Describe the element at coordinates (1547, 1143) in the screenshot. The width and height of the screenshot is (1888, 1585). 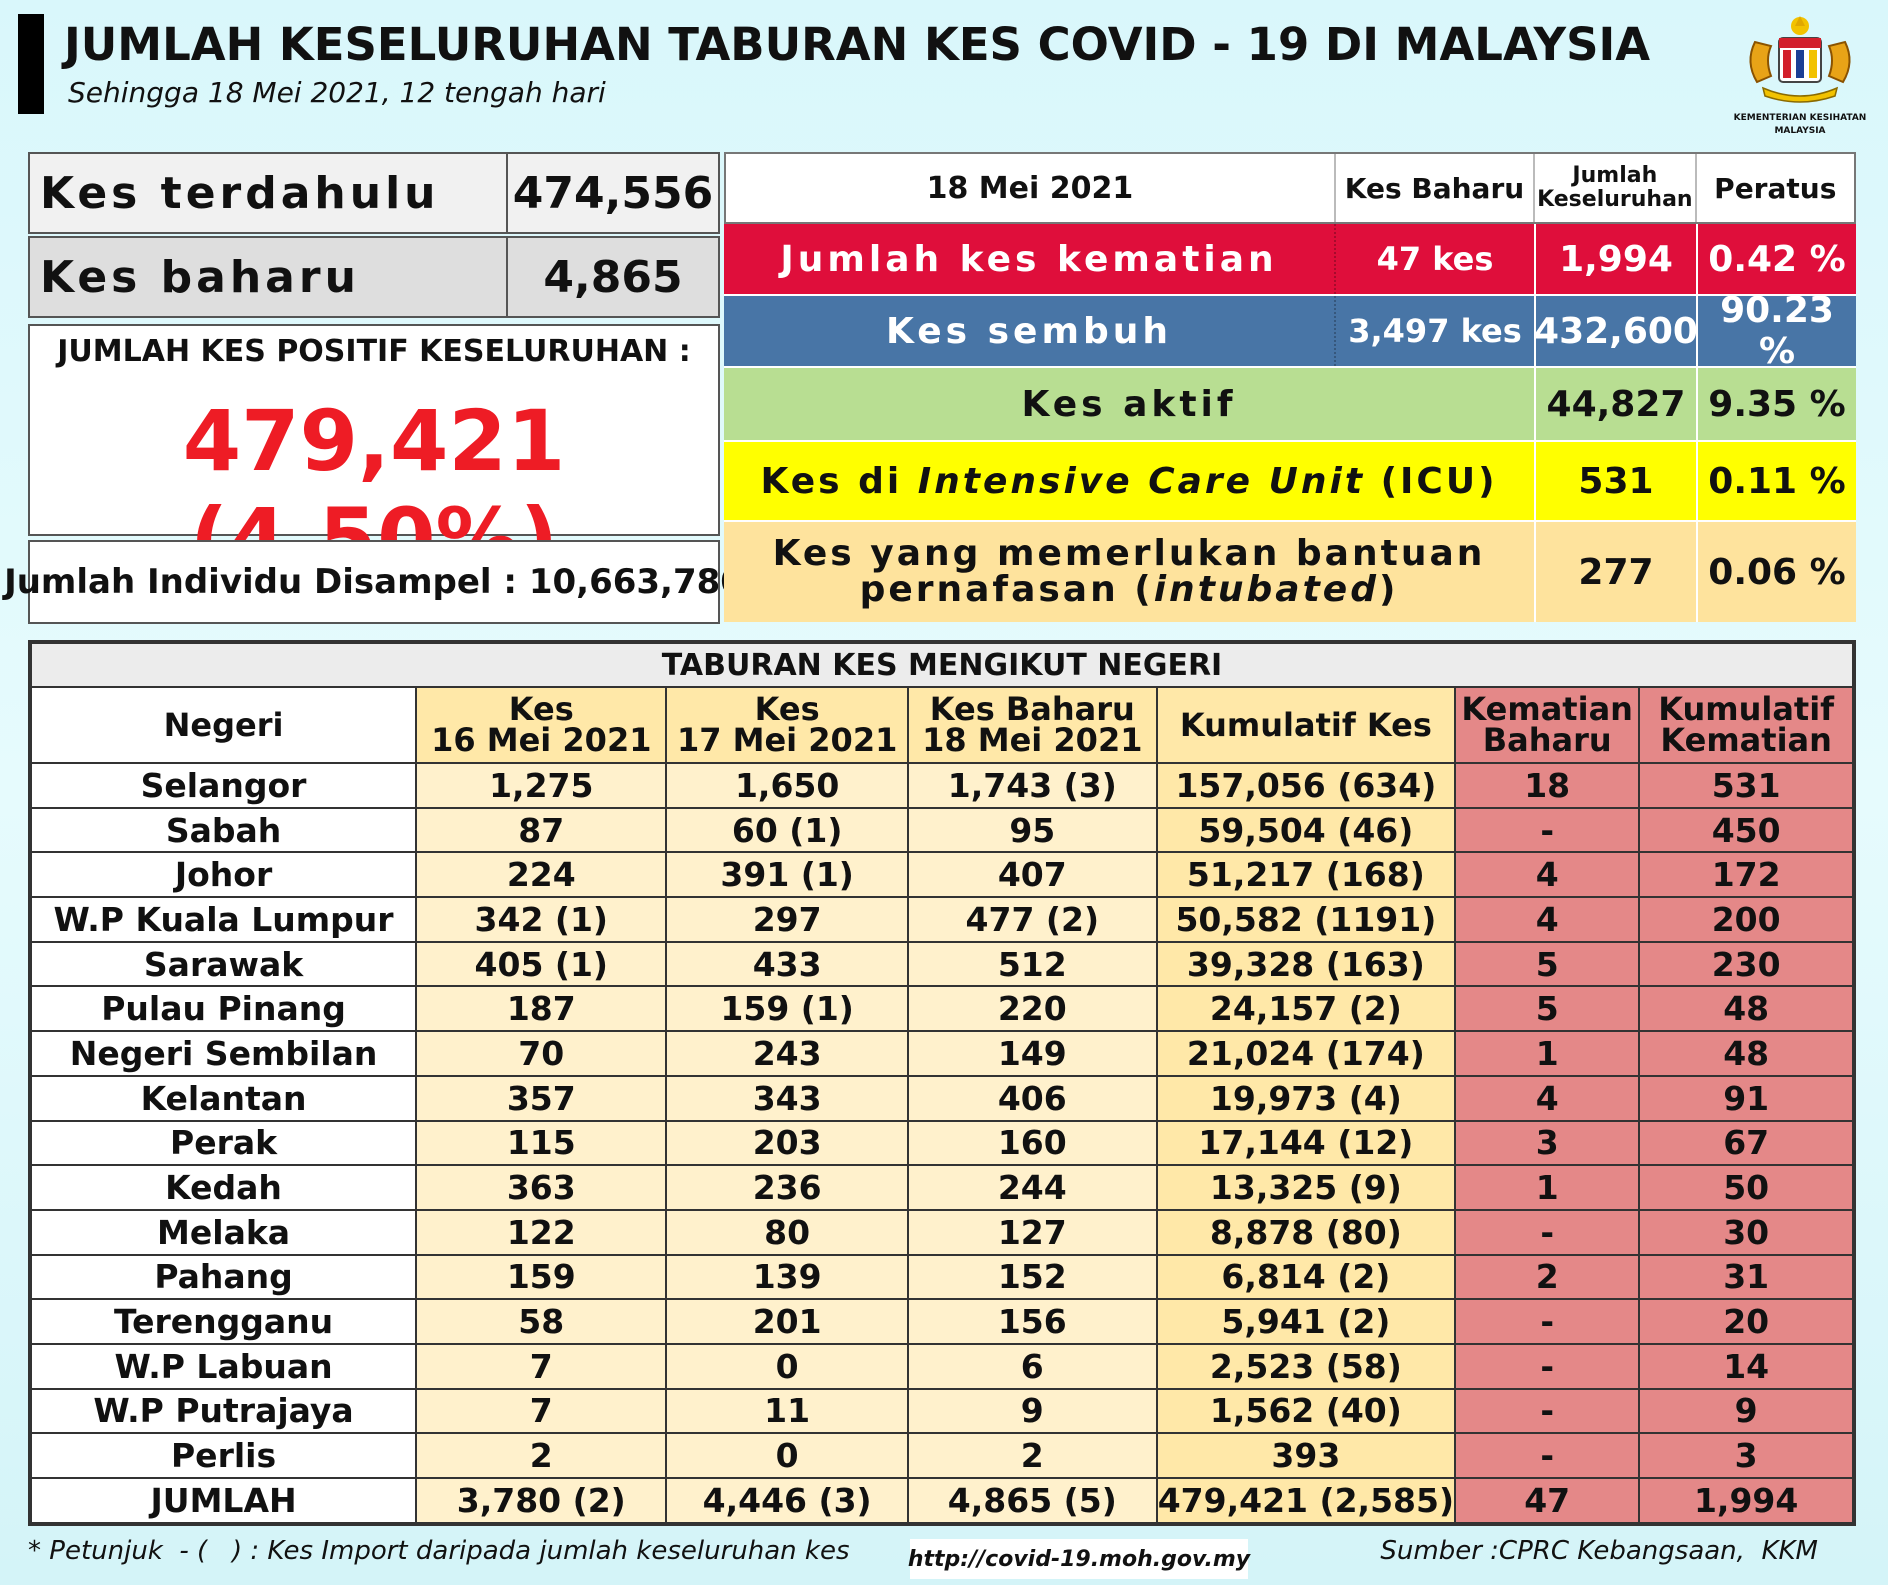
I see `cell-new-deaths: 3` at that location.